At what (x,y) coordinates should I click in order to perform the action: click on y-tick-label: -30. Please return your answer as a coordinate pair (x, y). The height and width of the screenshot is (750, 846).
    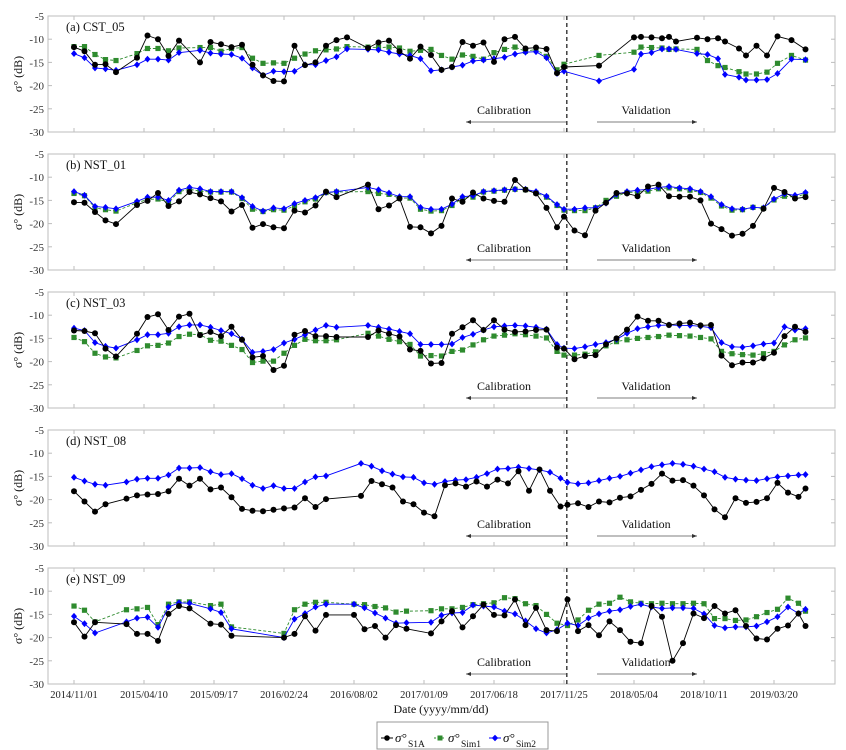
    Looking at the image, I should click on (36, 685).